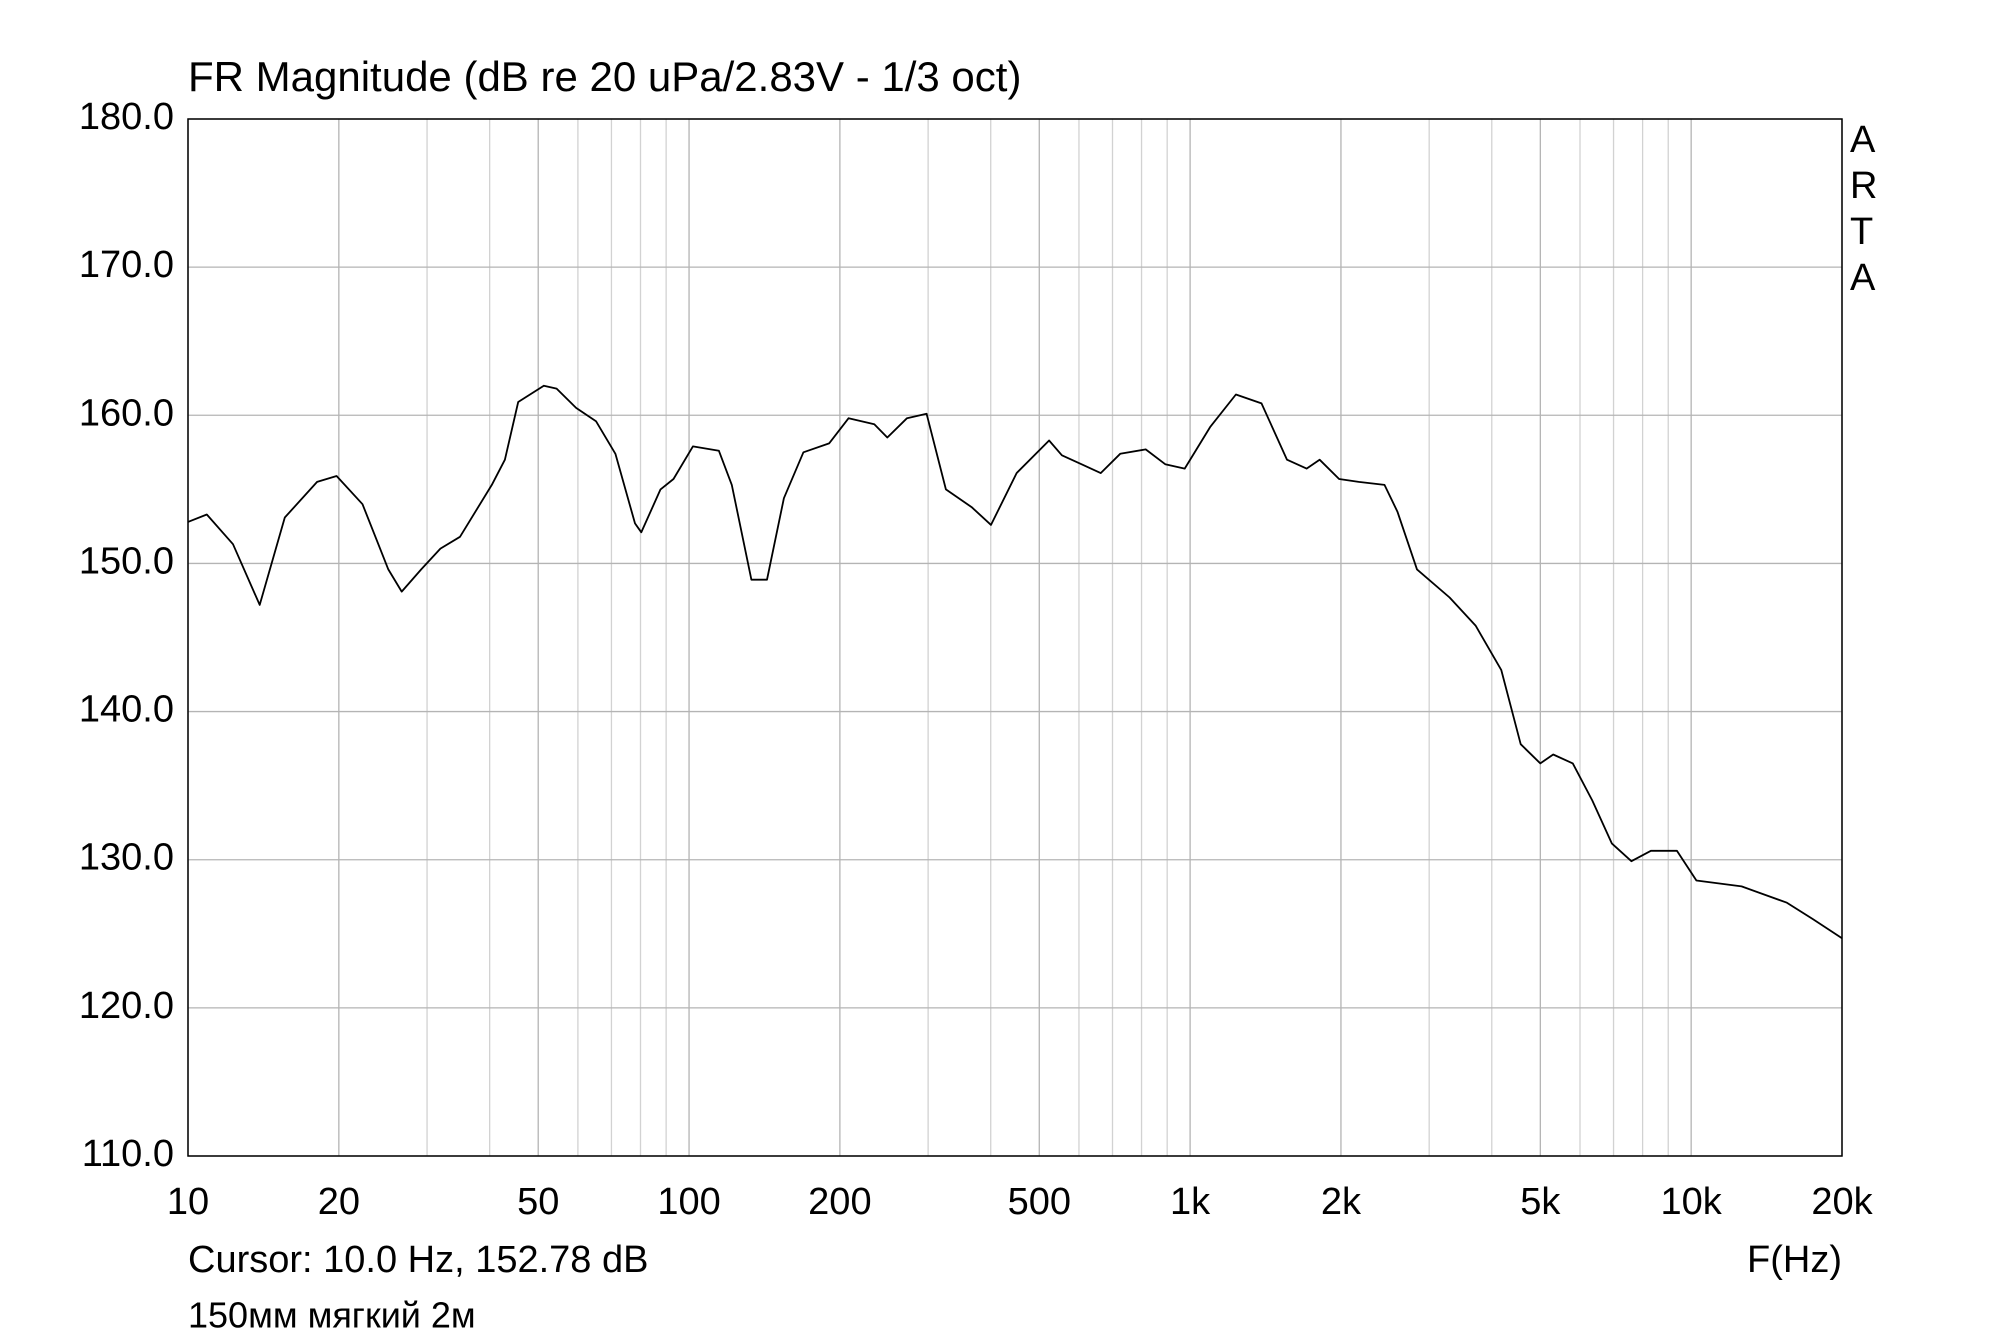 This screenshot has height=1331, width=2000. Describe the element at coordinates (1540, 1202) in the screenshot. I see `x-tick-label: 5k` at that location.